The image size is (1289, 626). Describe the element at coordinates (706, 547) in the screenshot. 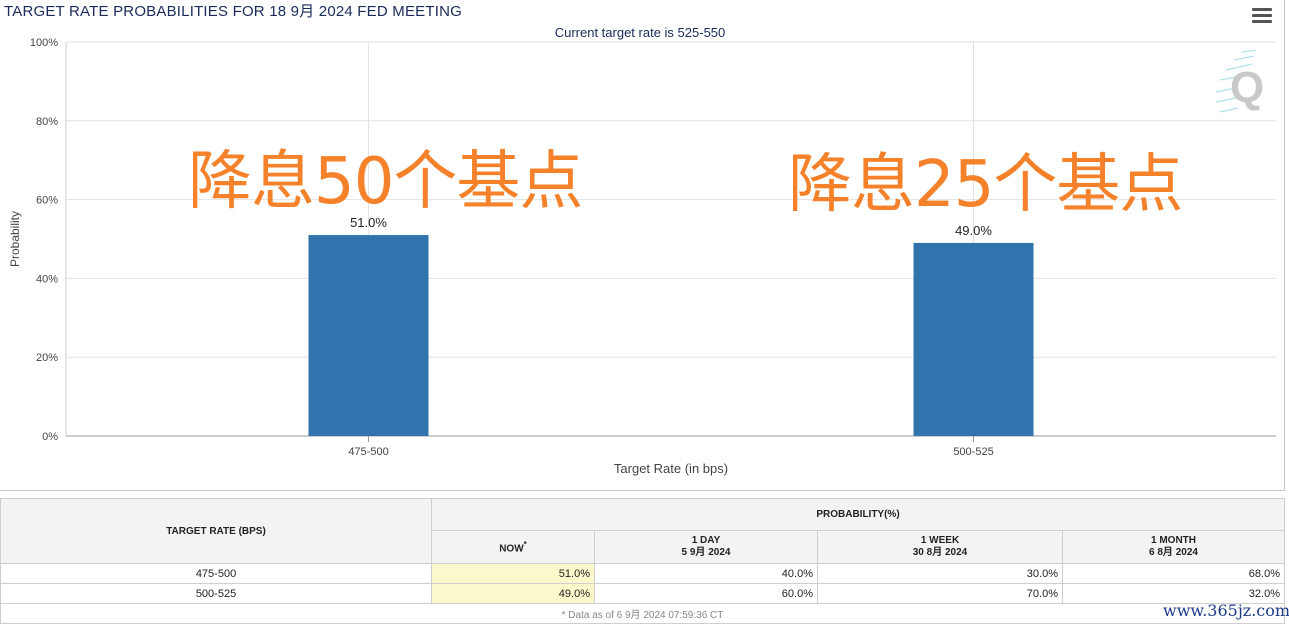

I see `col-1day-header: 1 DAY 5 9月 2024` at that location.